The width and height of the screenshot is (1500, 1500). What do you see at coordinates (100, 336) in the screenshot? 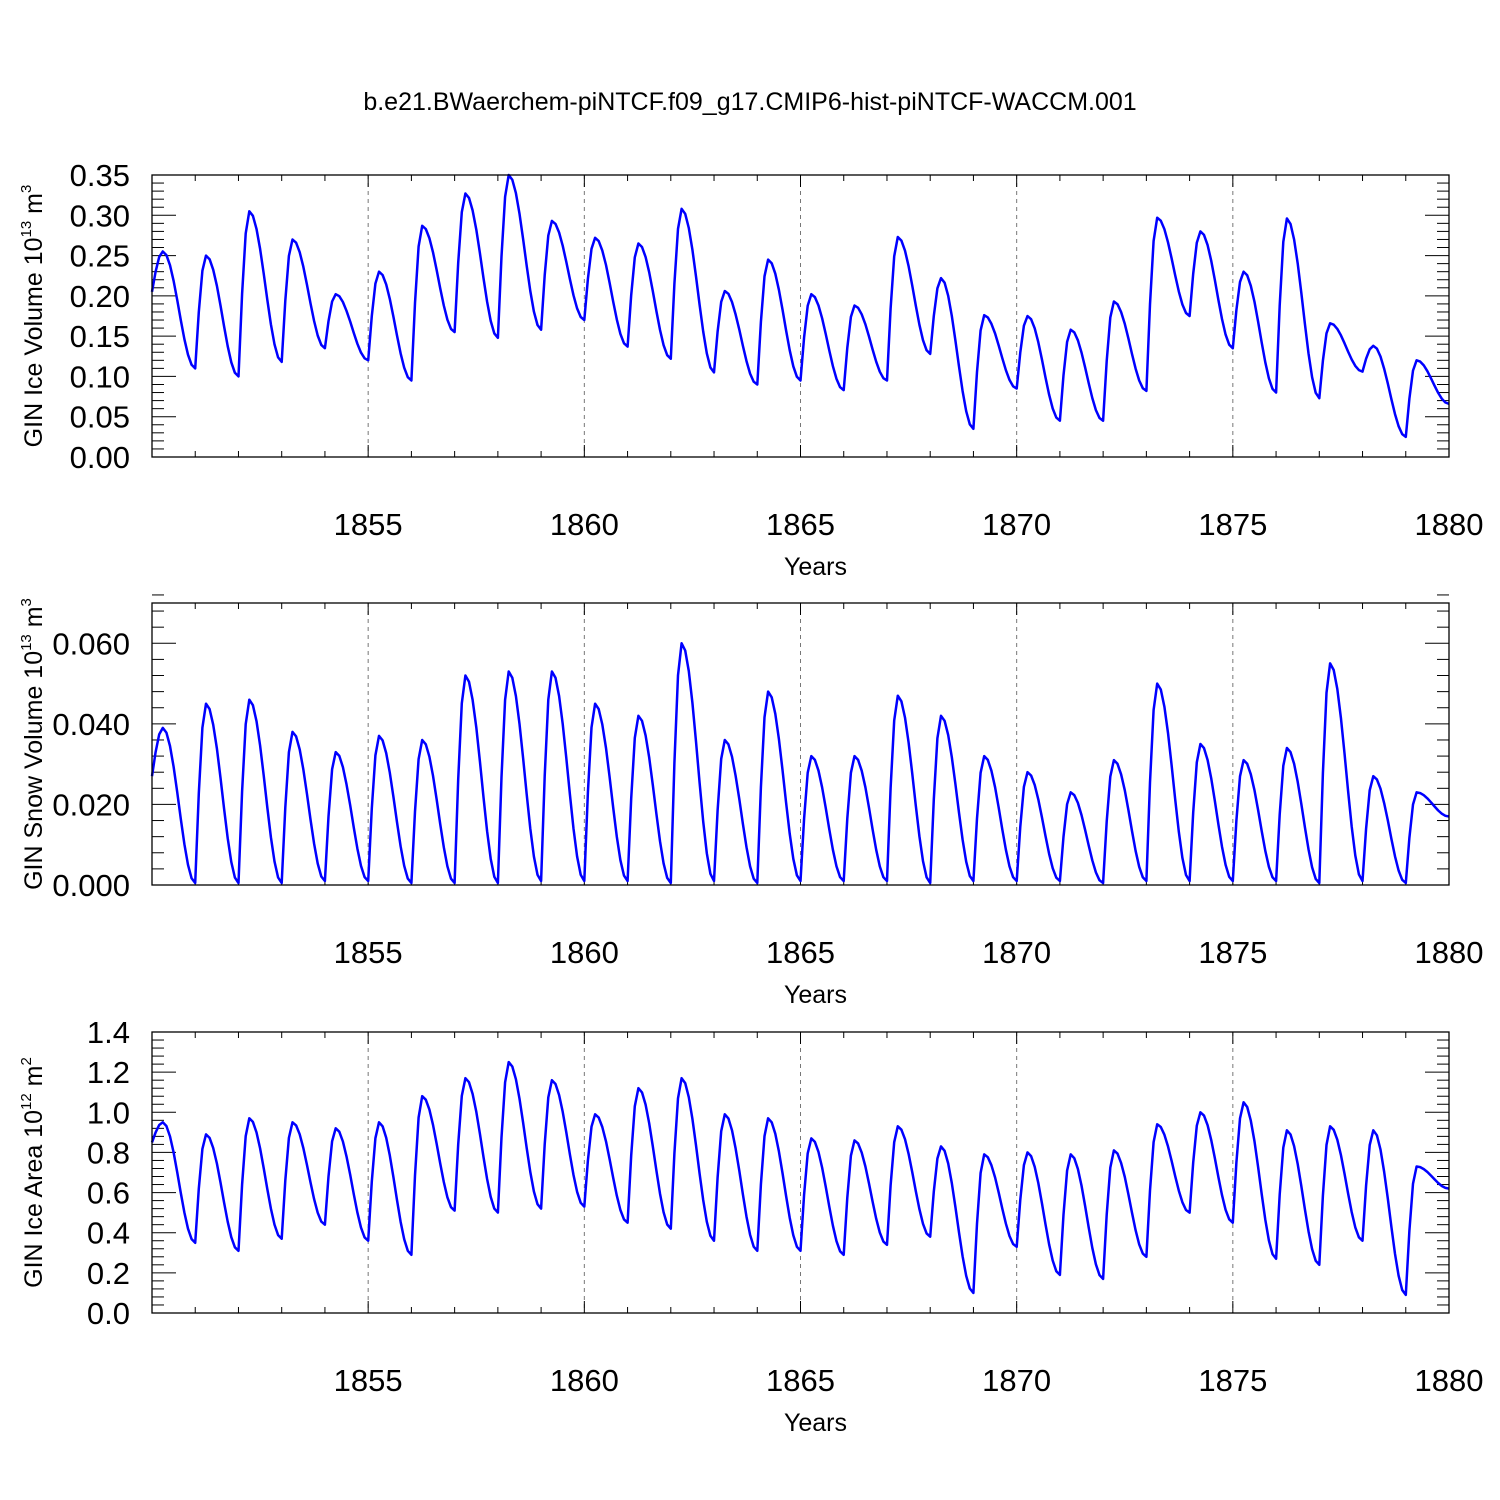
I see `y-tick-label: 0.15` at bounding box center [100, 336].